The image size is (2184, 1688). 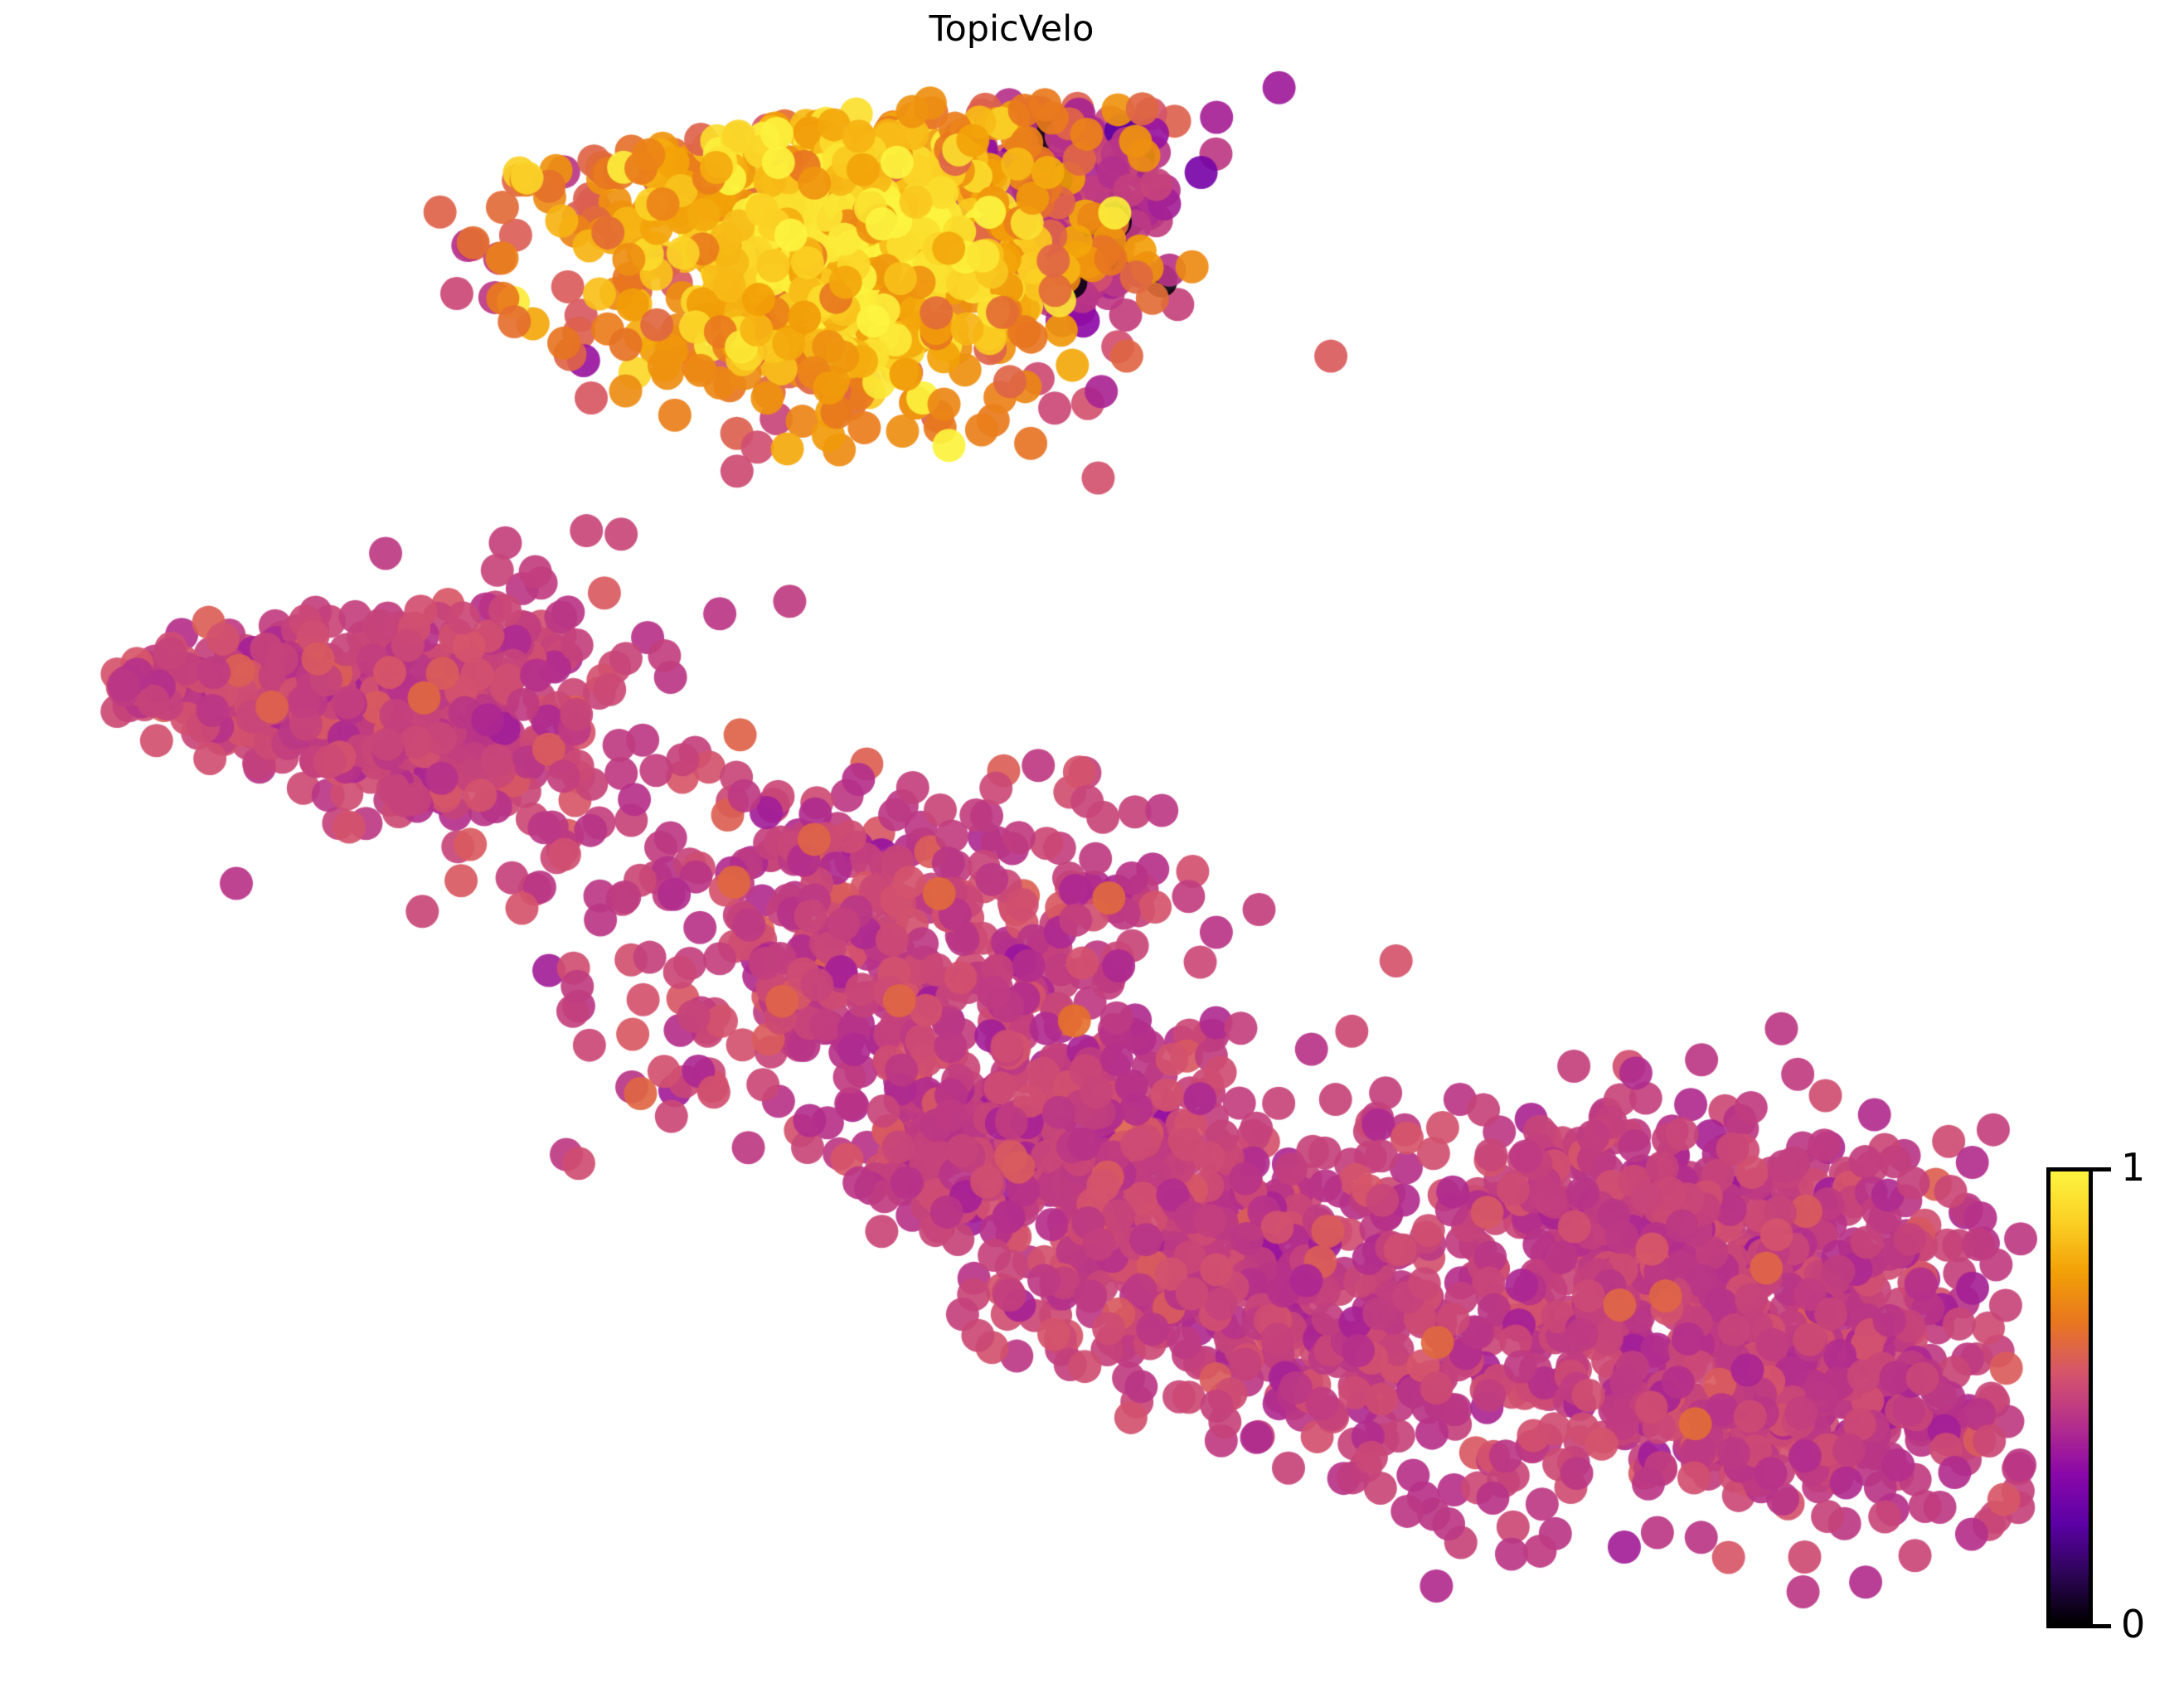 I want to click on colorbar-gradient, so click(x=2070, y=1397).